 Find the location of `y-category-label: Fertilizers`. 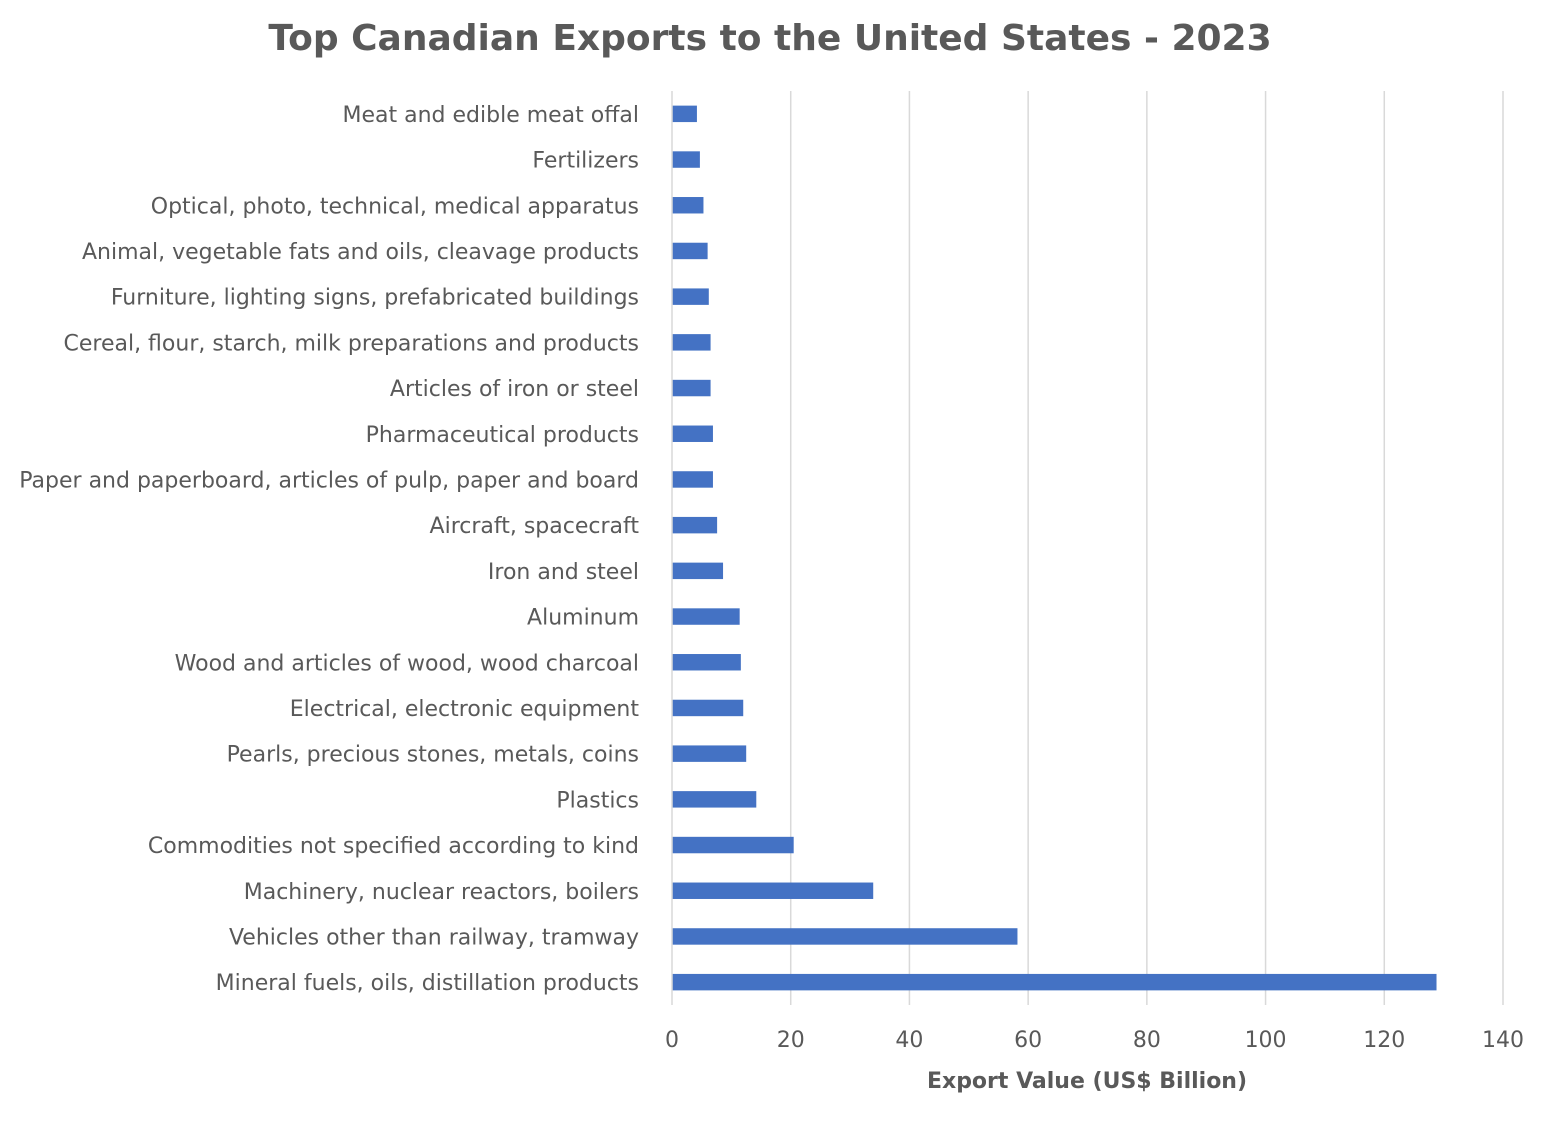

y-category-label: Fertilizers is located at coordinates (585, 161).